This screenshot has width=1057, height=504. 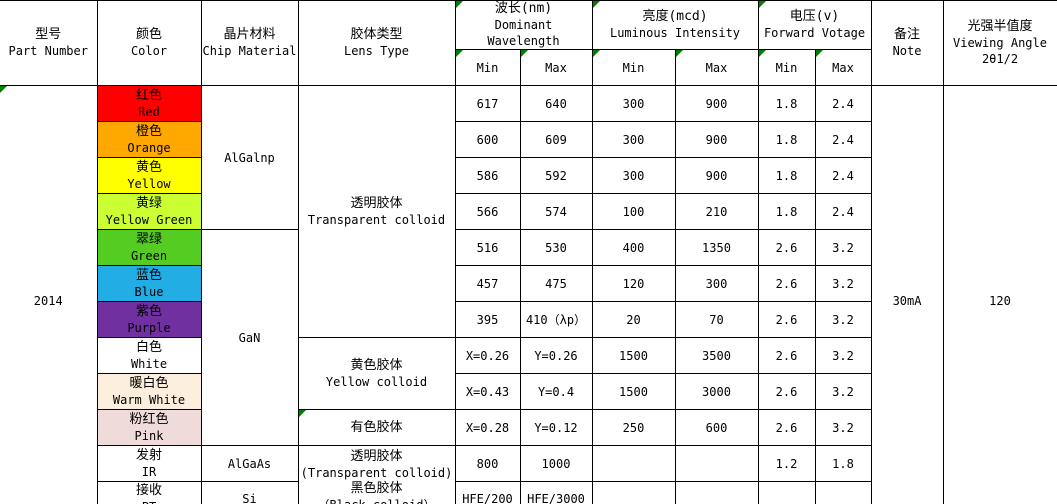 What do you see at coordinates (716, 319) in the screenshot?
I see `cell-li-max: 70` at bounding box center [716, 319].